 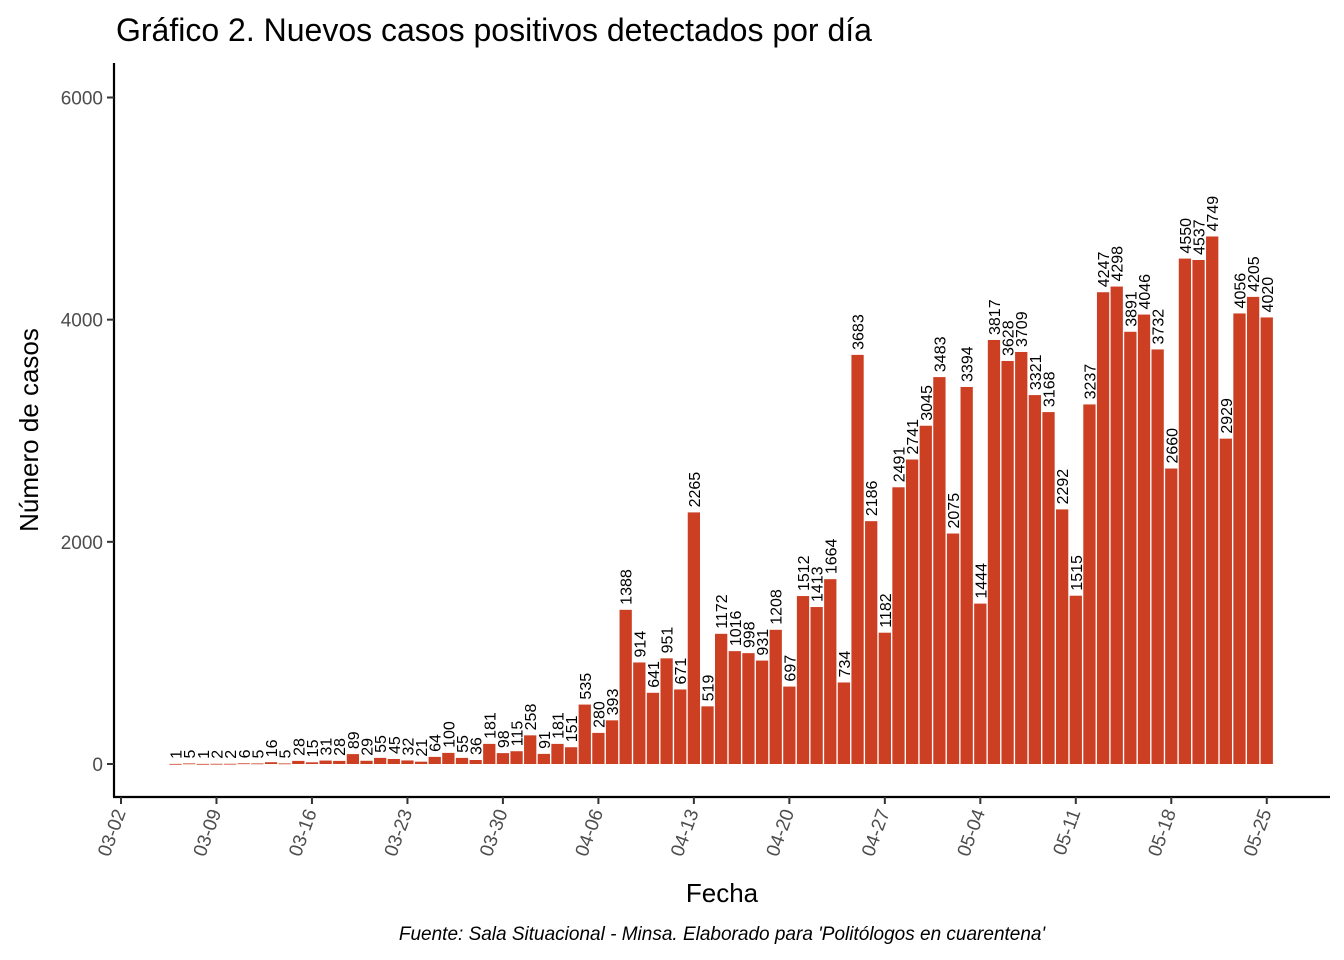 I want to click on bar-label: 3628, so click(x=1009, y=338).